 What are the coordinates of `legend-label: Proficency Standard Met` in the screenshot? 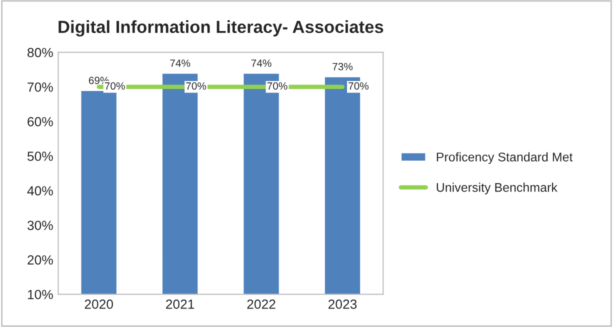 It's located at (504, 158).